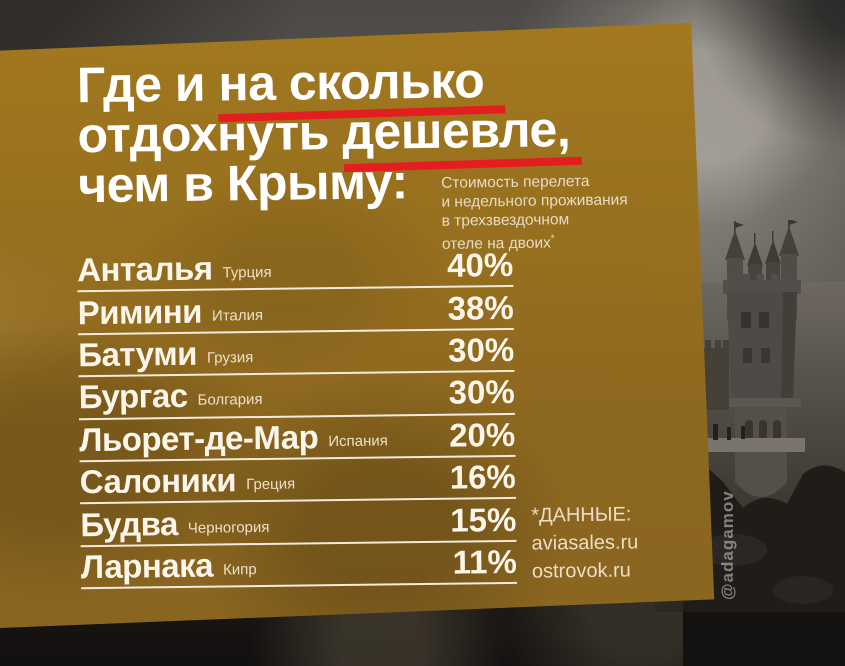  What do you see at coordinates (358, 441) in the screenshot?
I see `country-name: Испания` at bounding box center [358, 441].